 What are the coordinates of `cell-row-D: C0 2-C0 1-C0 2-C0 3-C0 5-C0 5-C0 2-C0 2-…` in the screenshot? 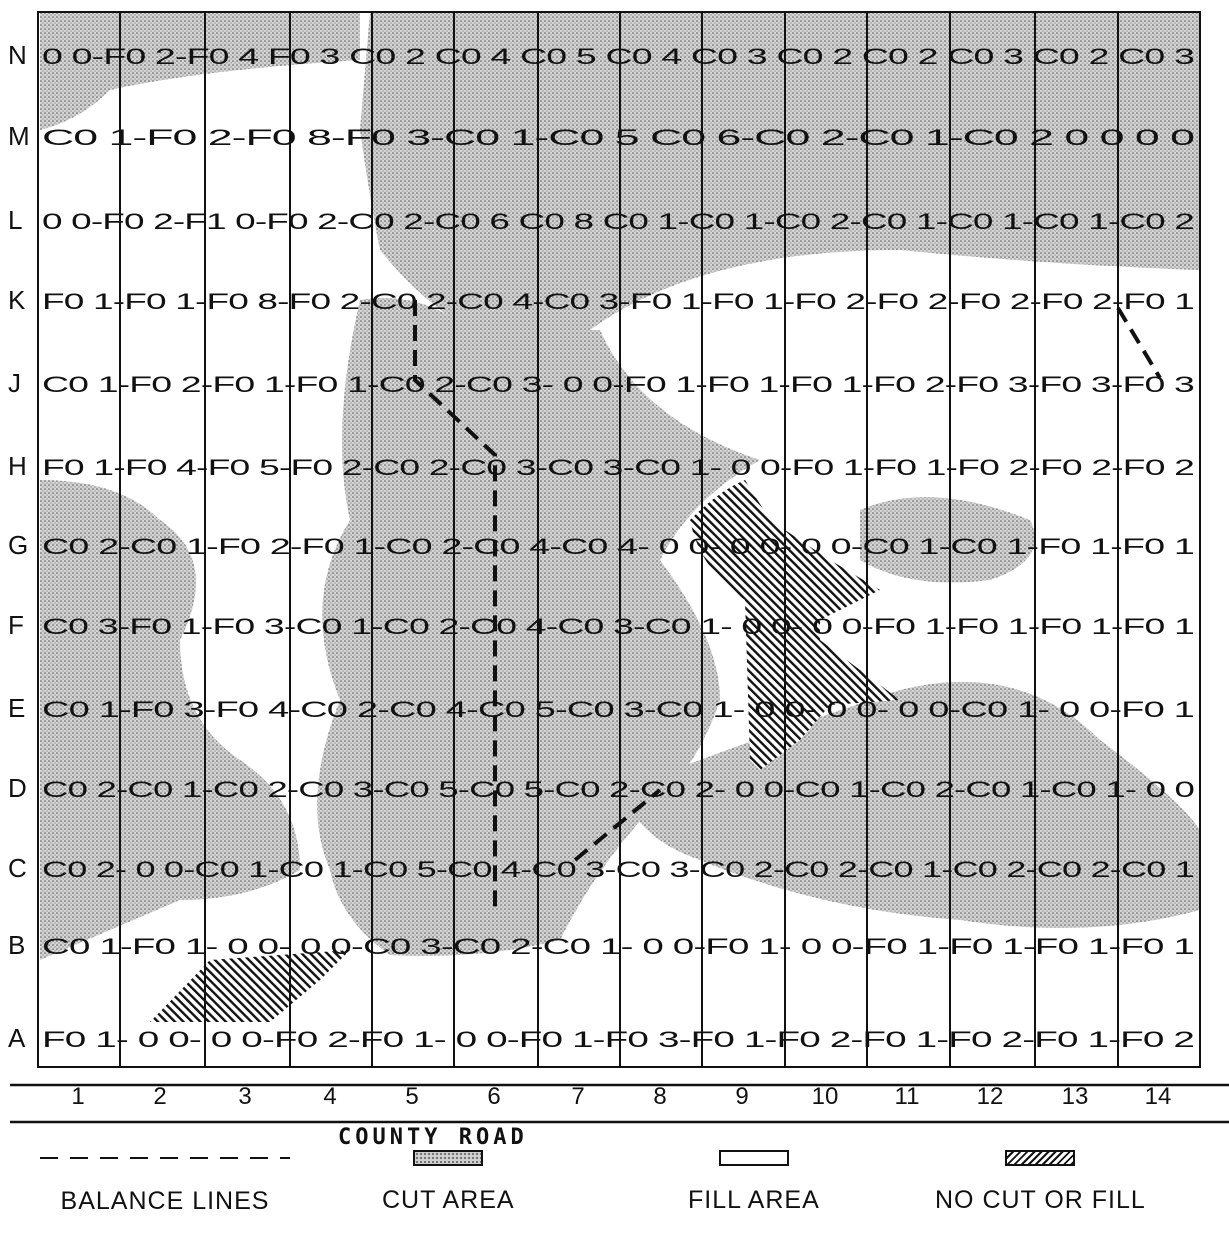 It's located at (618, 789).